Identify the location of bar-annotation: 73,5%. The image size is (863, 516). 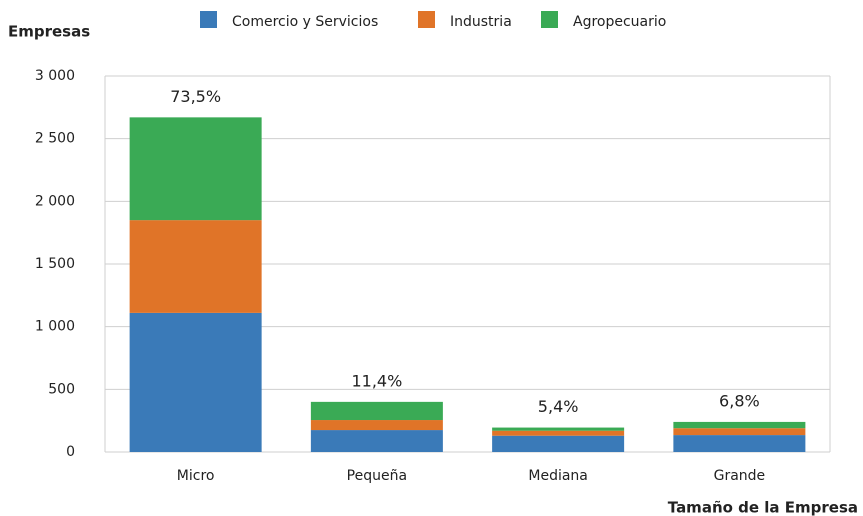
(195, 96).